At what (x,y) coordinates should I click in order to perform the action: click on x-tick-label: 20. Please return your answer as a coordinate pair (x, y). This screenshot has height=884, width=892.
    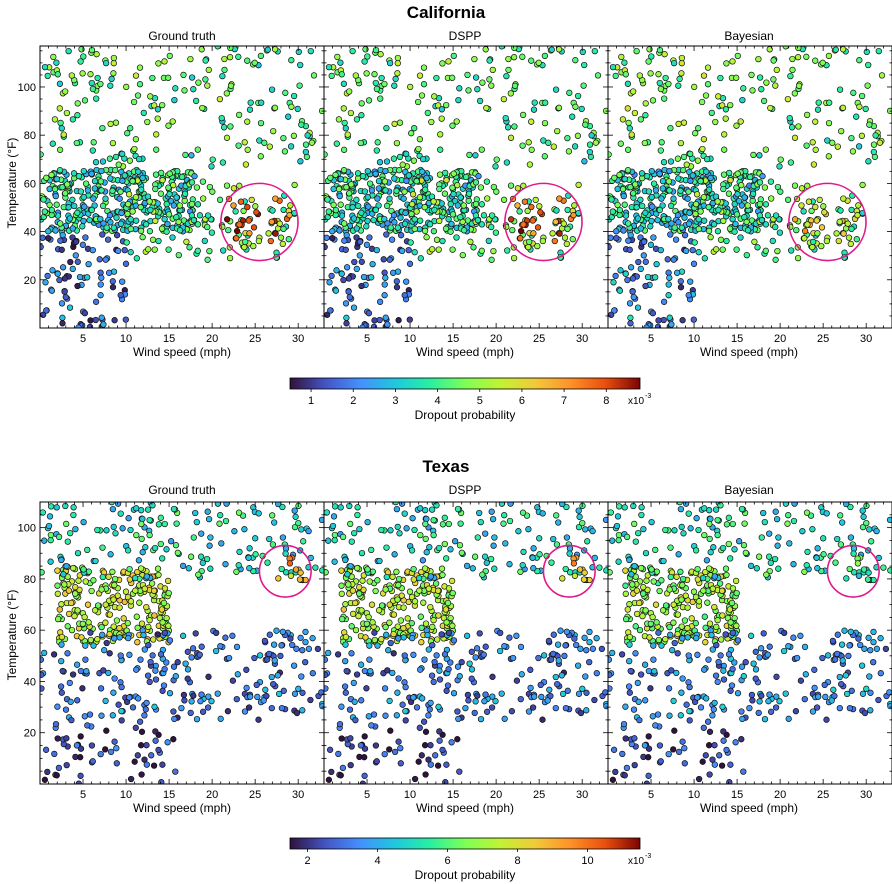
    Looking at the image, I should click on (496, 339).